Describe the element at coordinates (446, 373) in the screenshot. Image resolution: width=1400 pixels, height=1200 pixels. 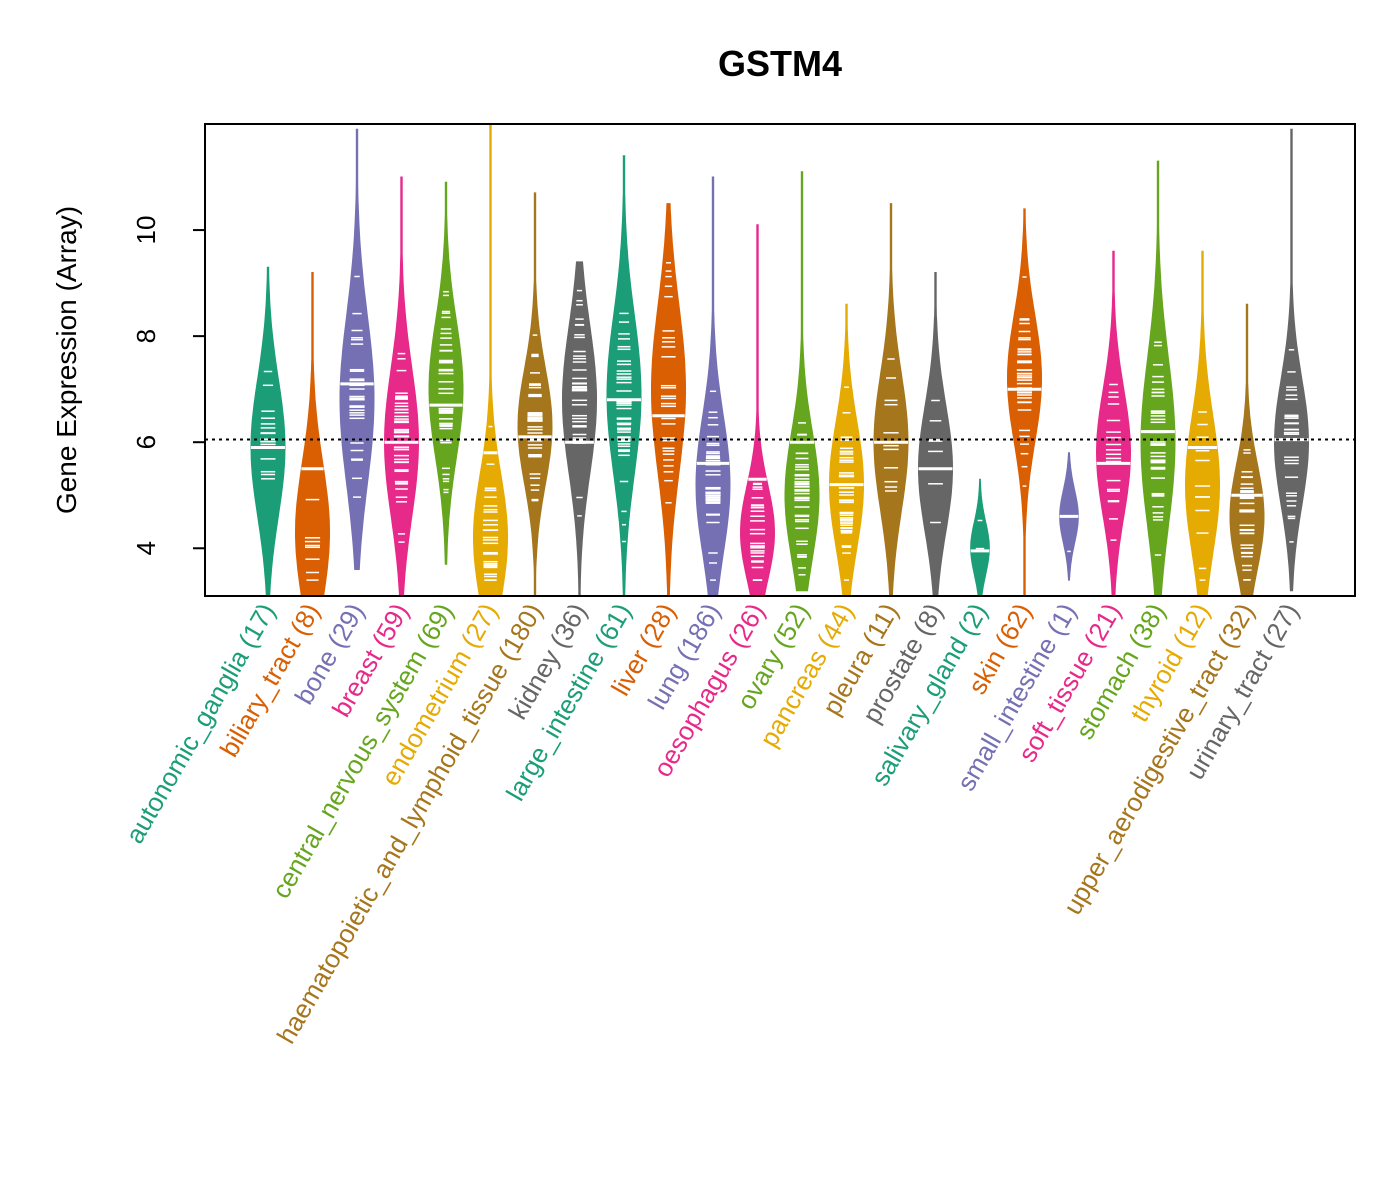
I see `violin-central_nervous_system` at that location.